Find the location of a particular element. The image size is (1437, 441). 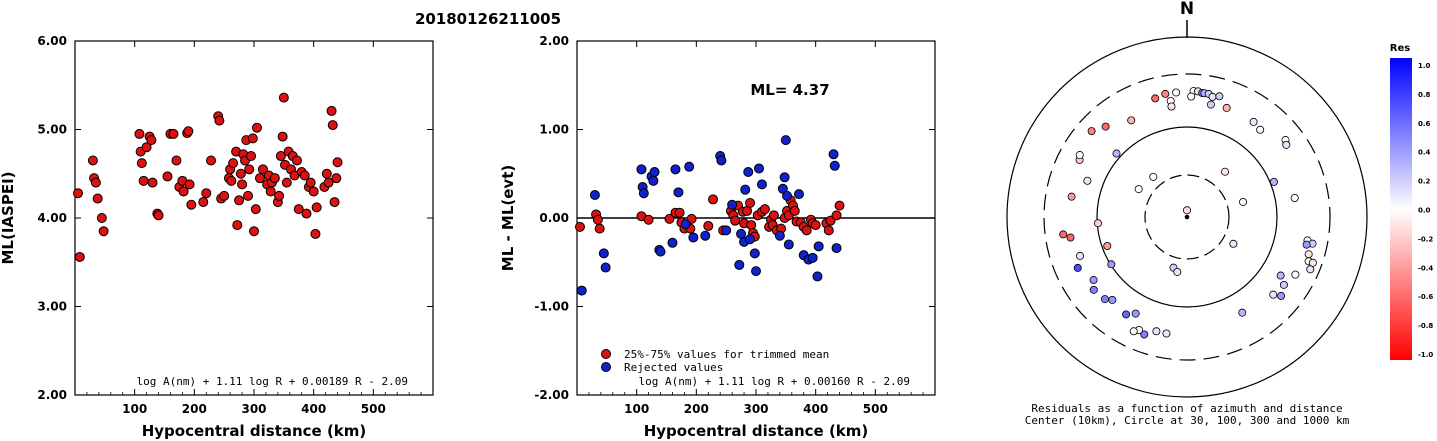

y-tick-label: -1.00 is located at coordinates (551, 307).